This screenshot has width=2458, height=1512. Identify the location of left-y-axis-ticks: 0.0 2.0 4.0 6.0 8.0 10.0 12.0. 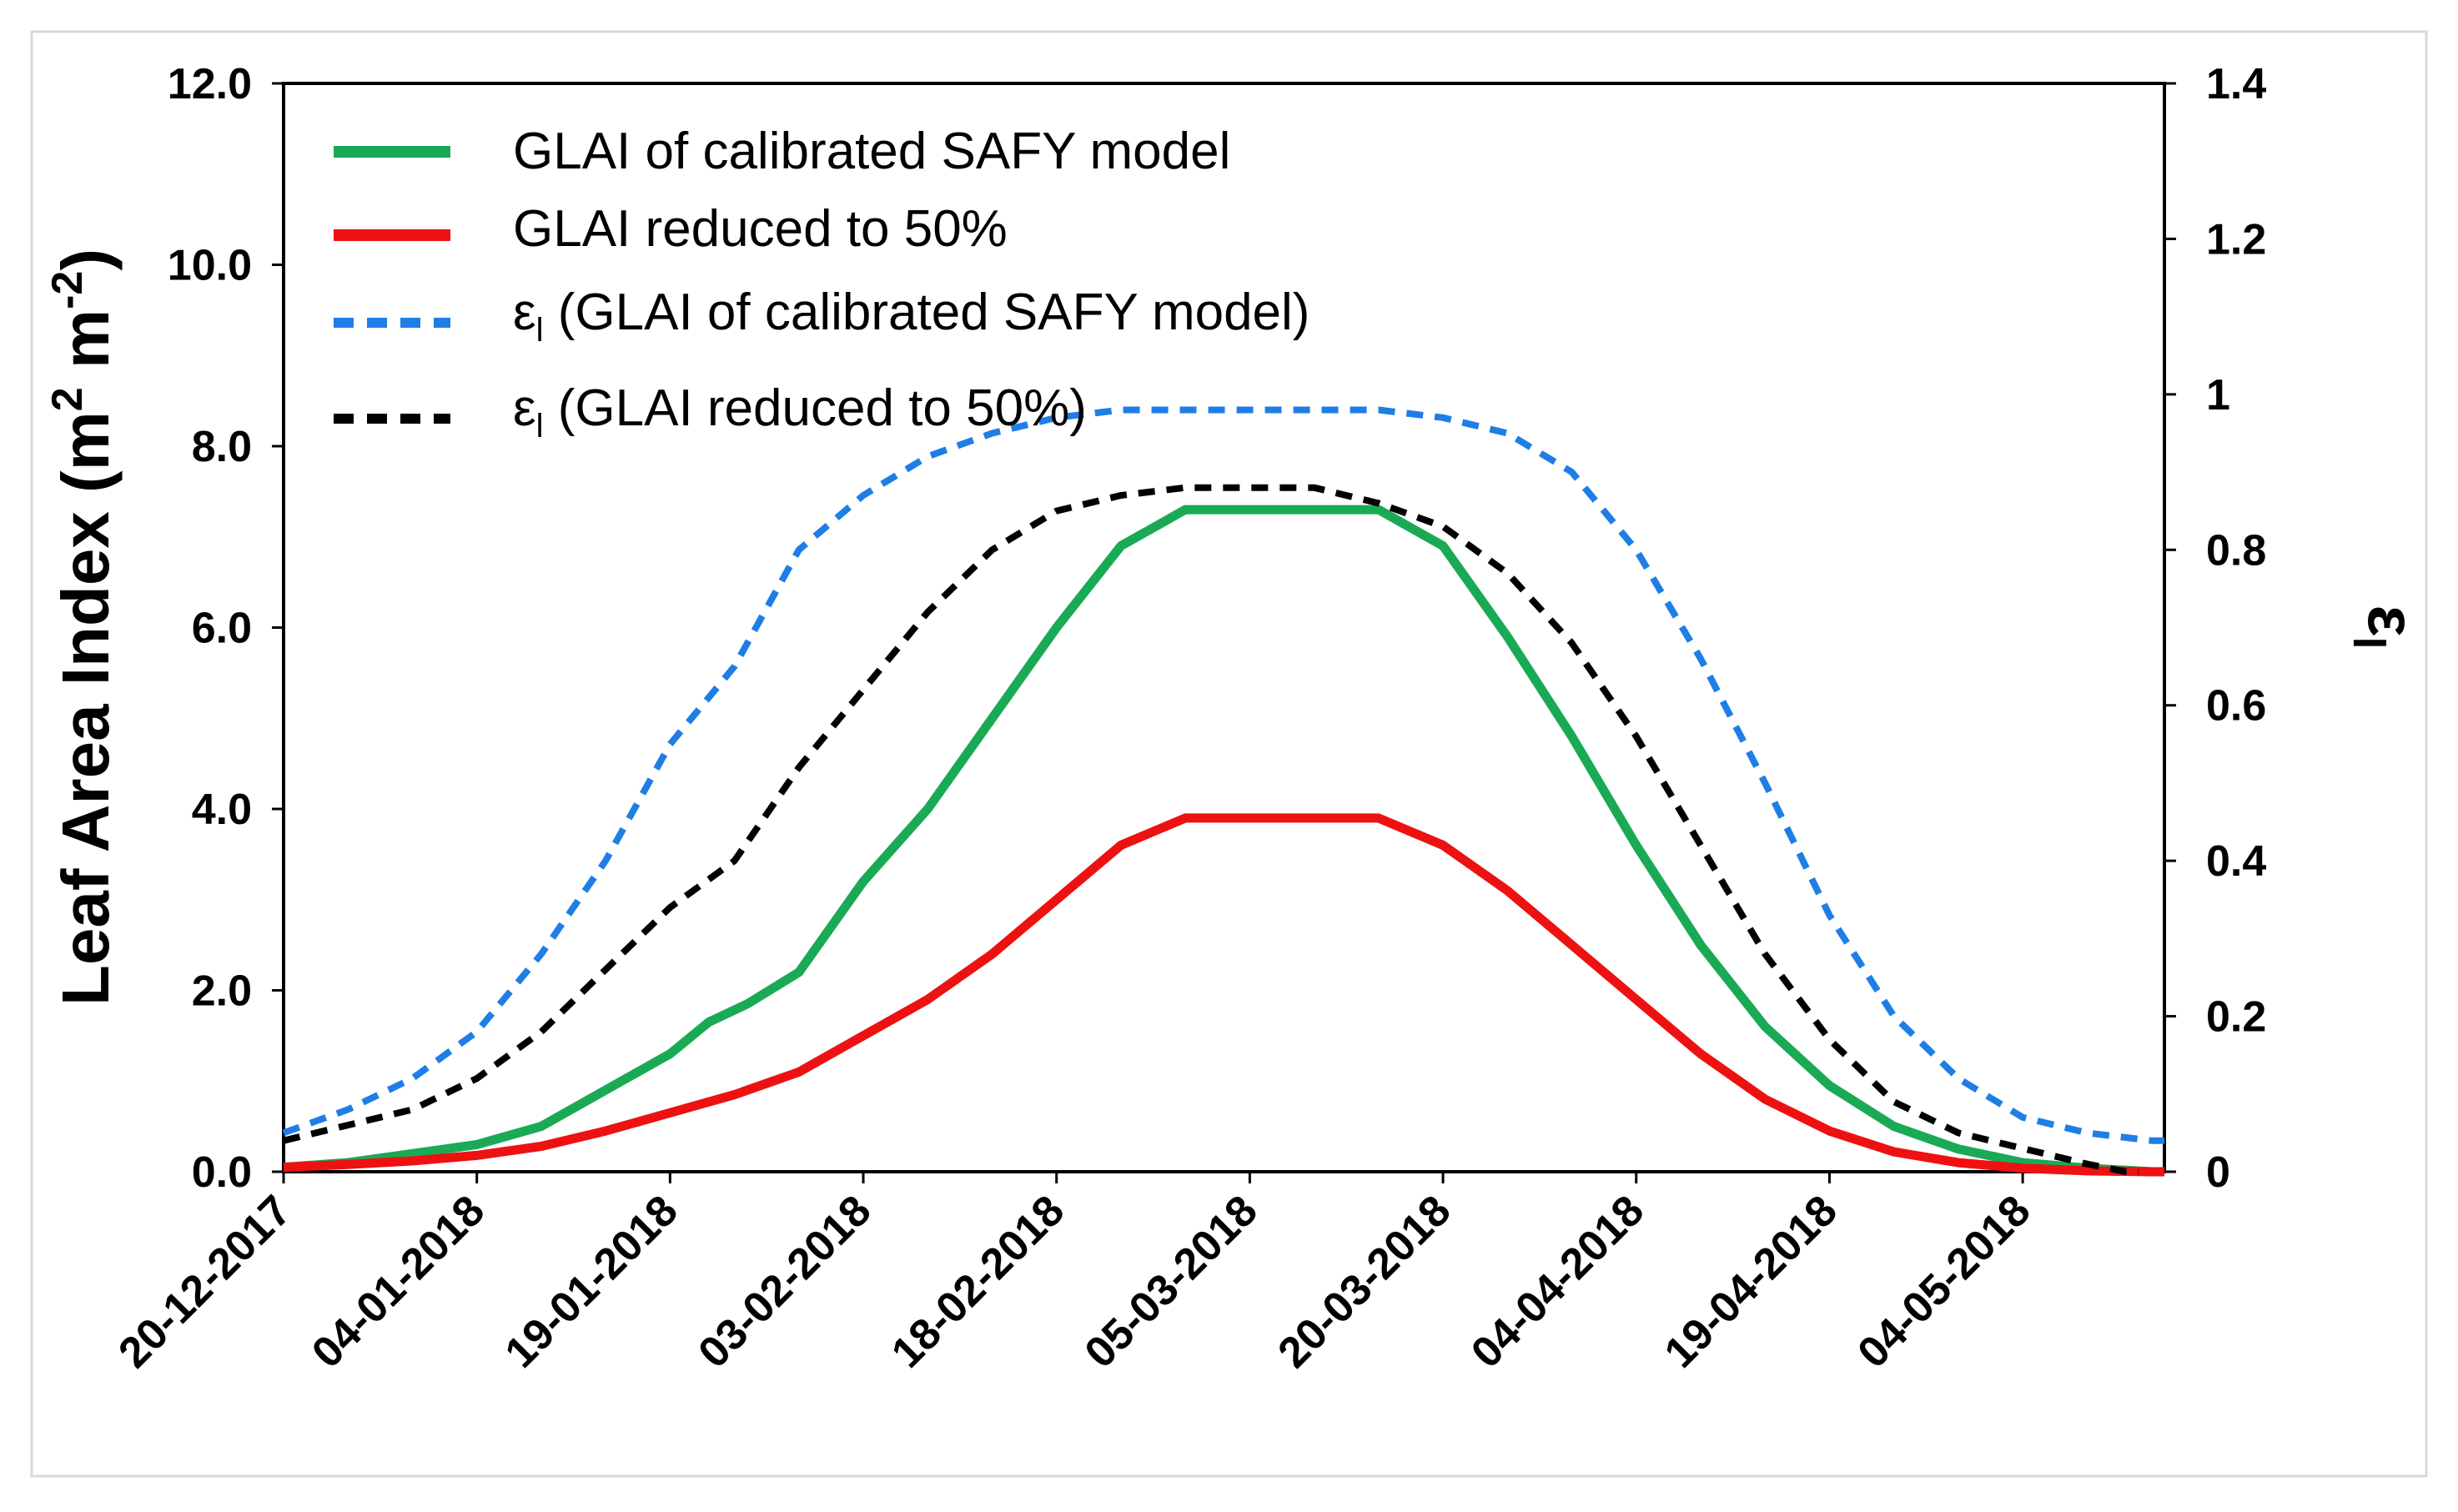
(226, 629).